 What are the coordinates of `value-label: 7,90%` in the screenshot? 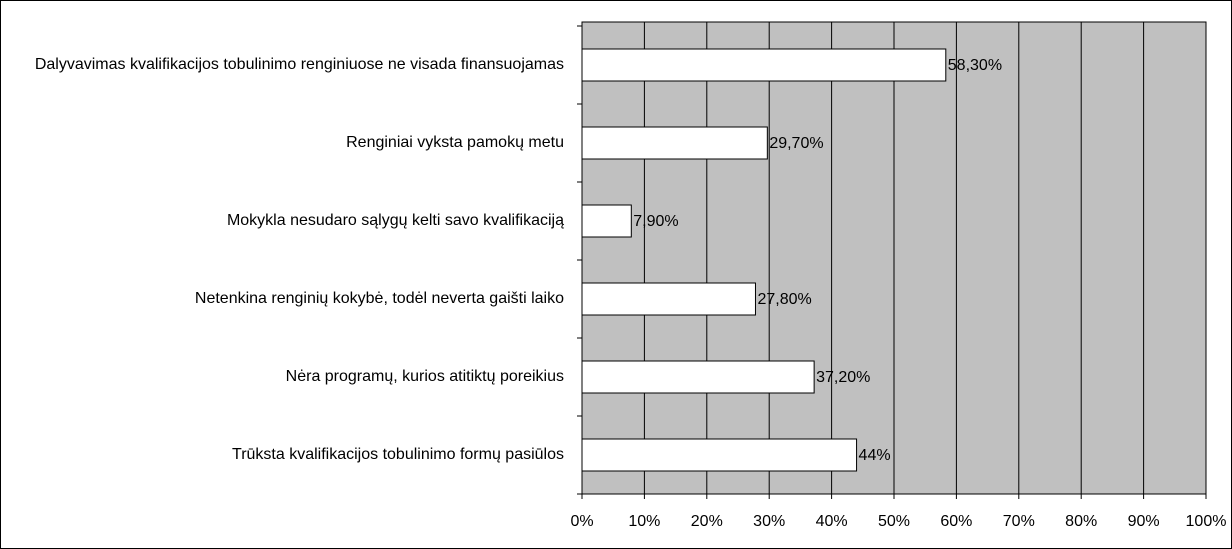 It's located at (655, 221).